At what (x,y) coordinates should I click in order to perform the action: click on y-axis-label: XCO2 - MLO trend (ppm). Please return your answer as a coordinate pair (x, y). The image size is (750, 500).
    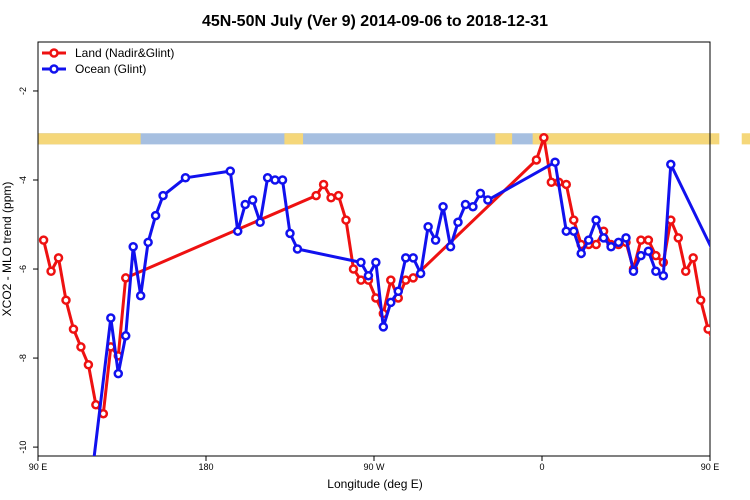
    Looking at the image, I should click on (7, 249).